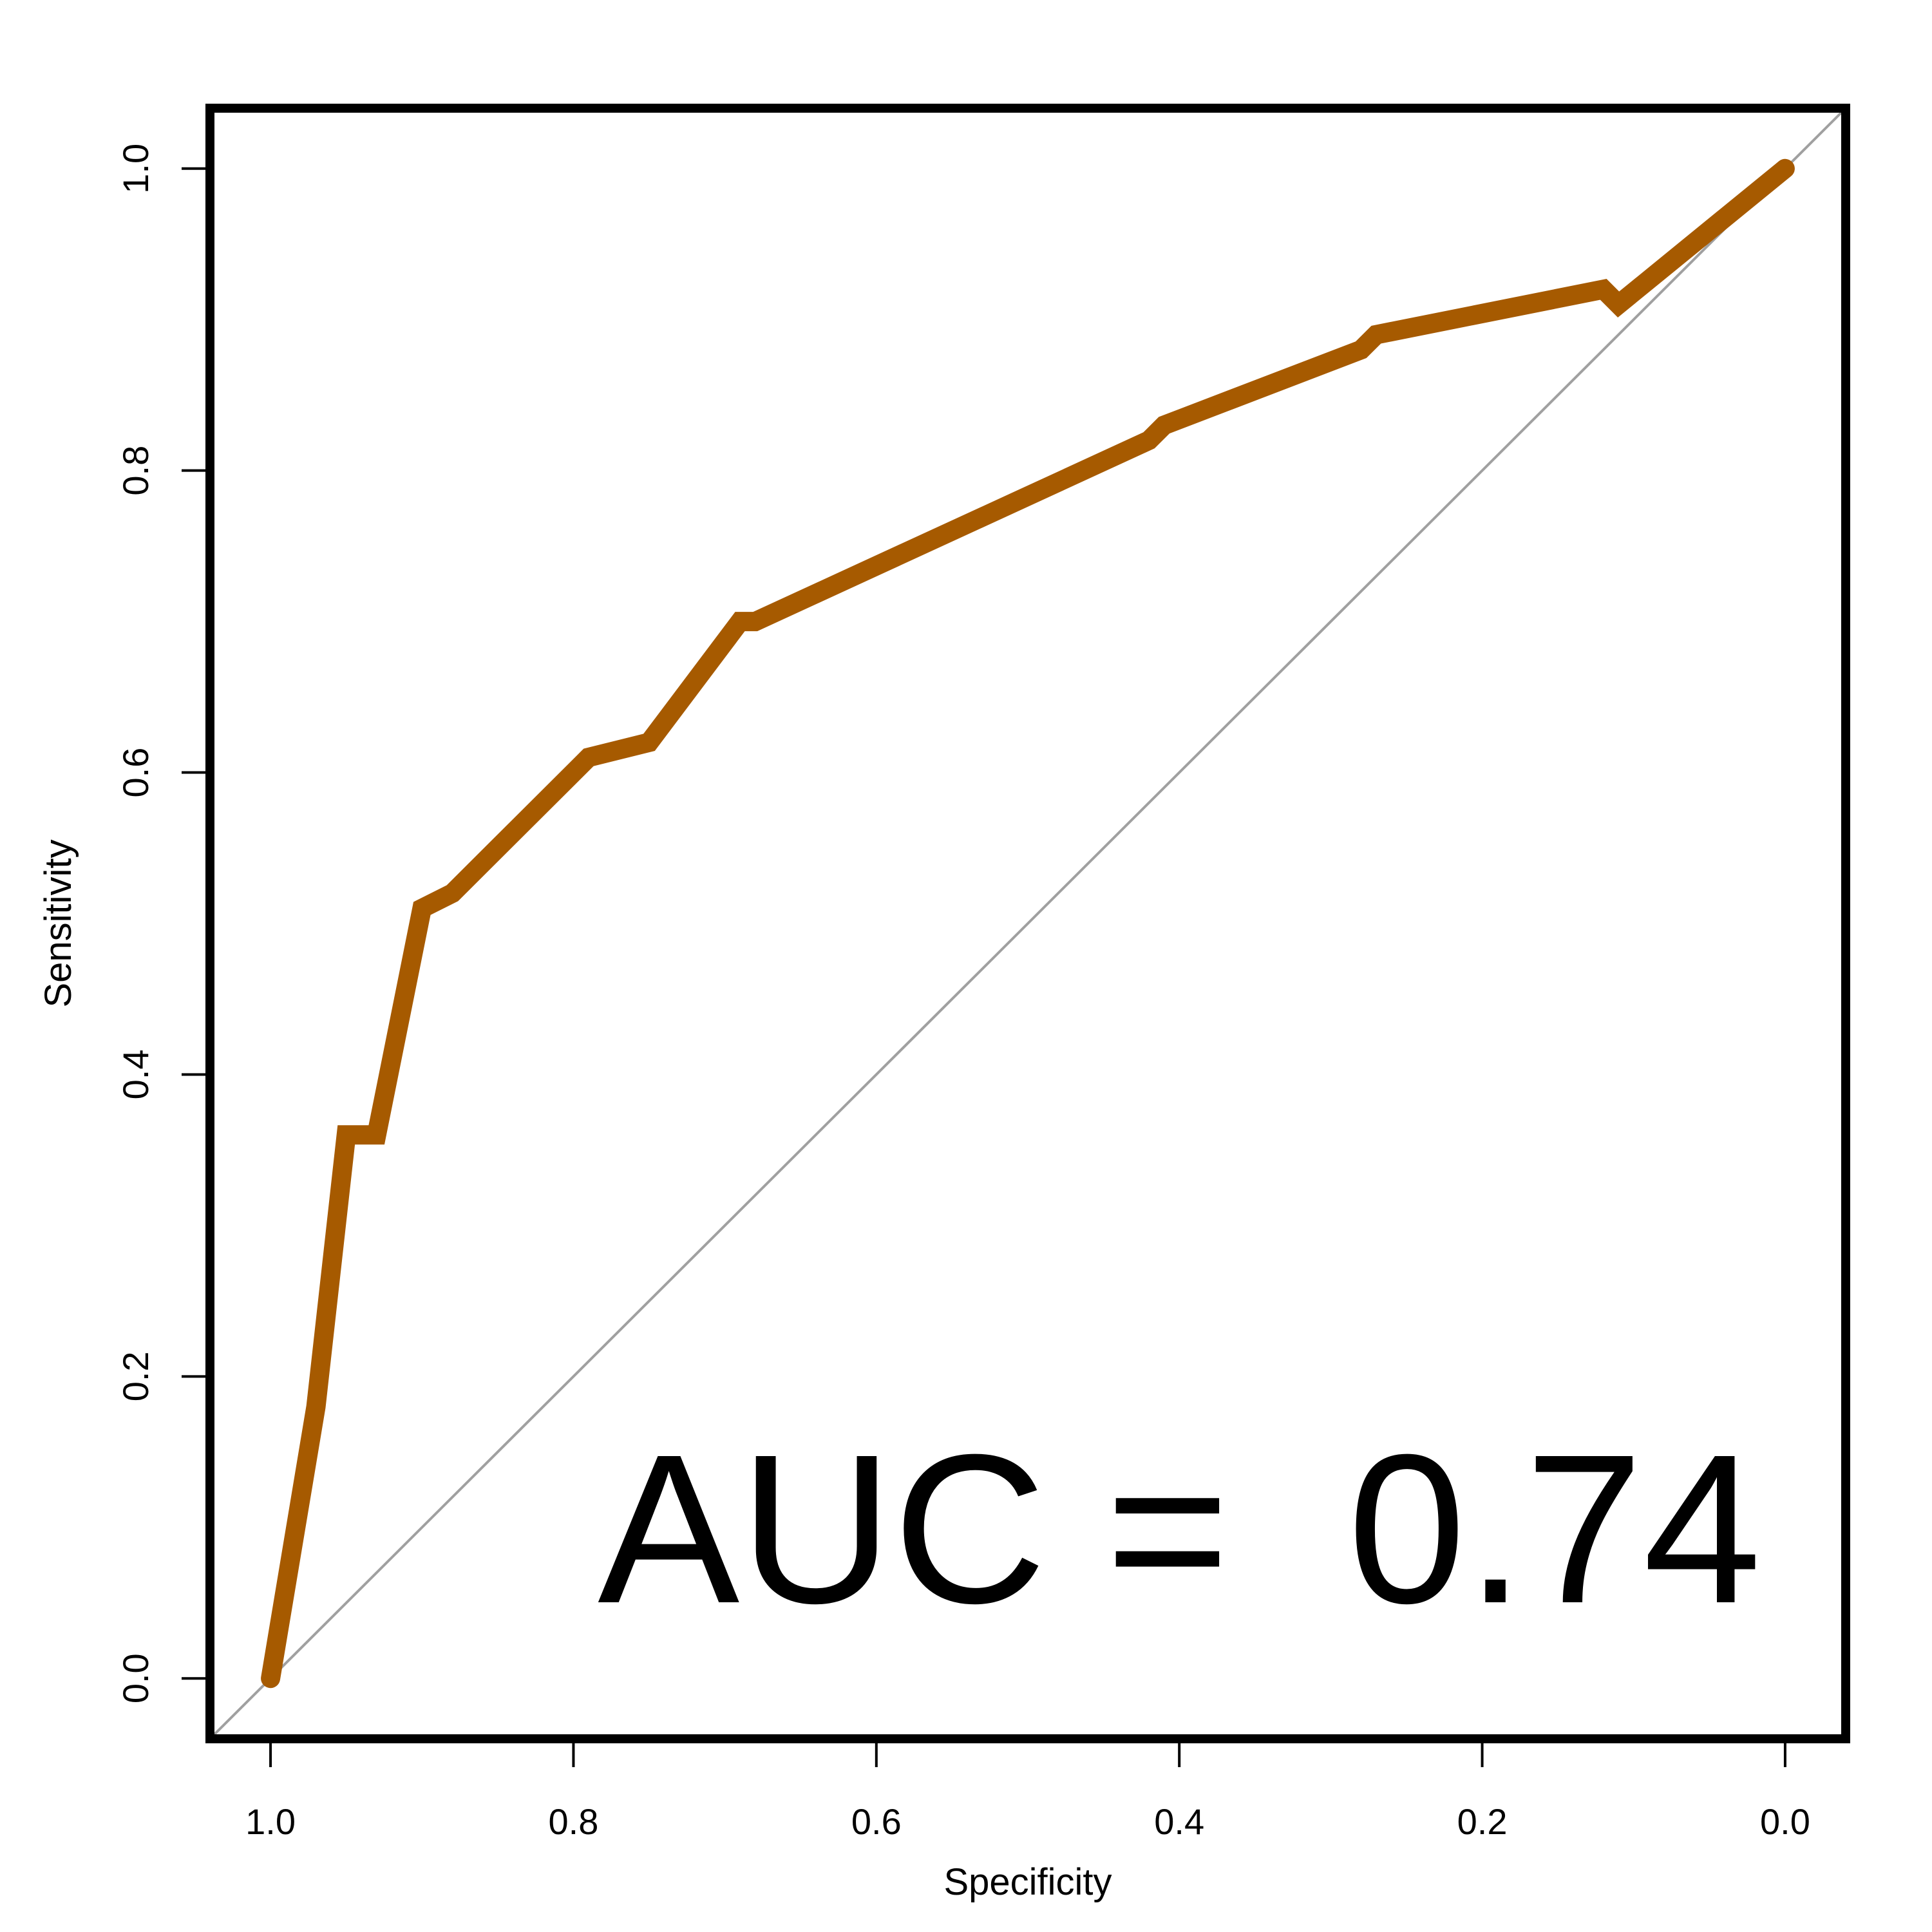  I want to click on x-tick-label: 0.8, so click(574, 1822).